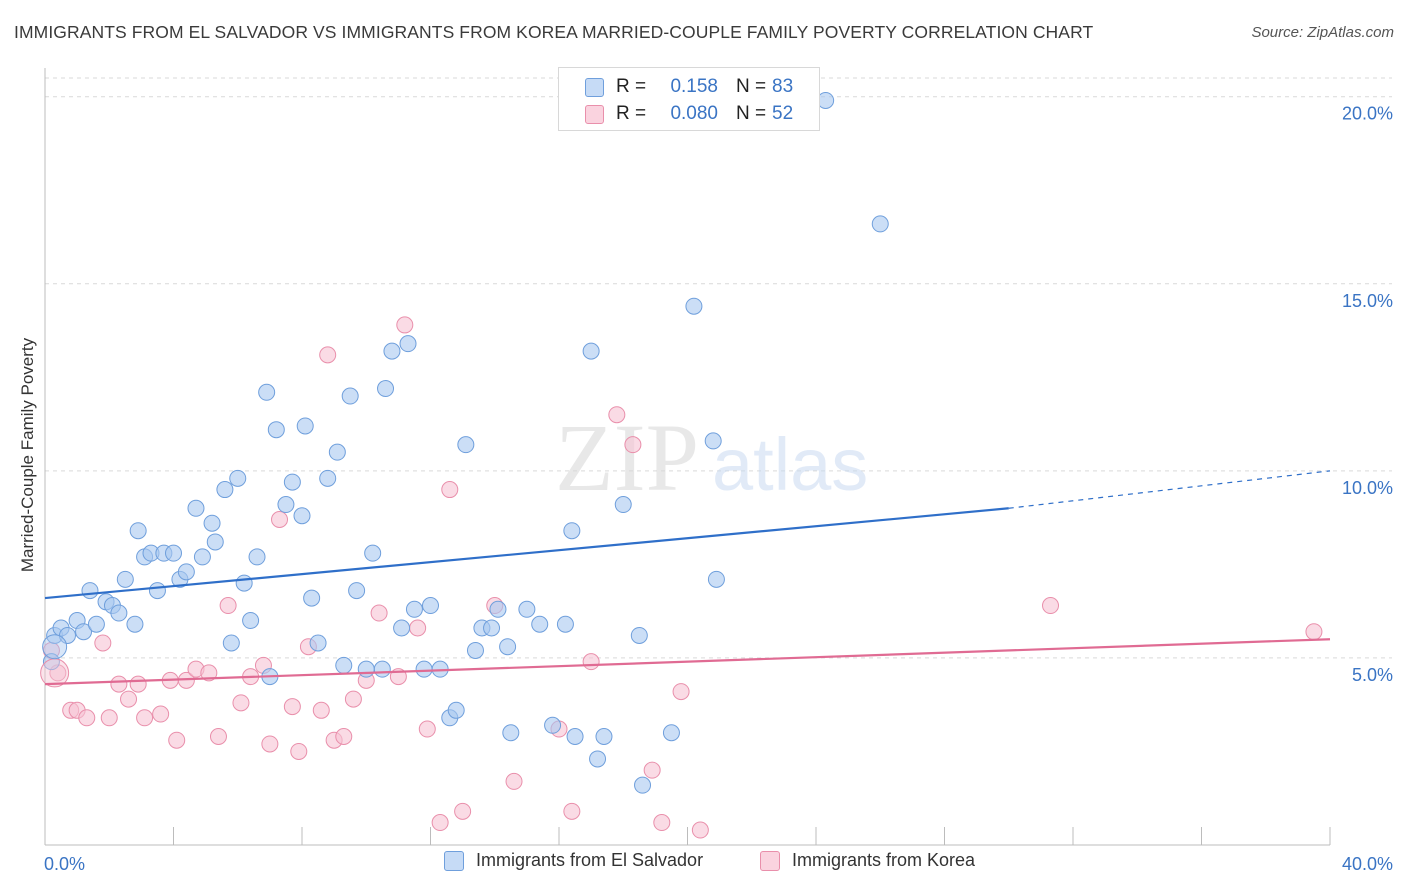 Image resolution: width=1406 pixels, height=892 pixels. I want to click on watermark: ZIP atlas, so click(711, 457).